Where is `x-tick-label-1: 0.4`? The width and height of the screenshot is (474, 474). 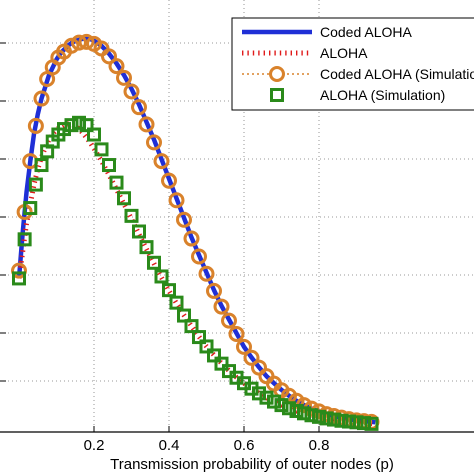
x-tick-label-1: 0.4 is located at coordinates (169, 445).